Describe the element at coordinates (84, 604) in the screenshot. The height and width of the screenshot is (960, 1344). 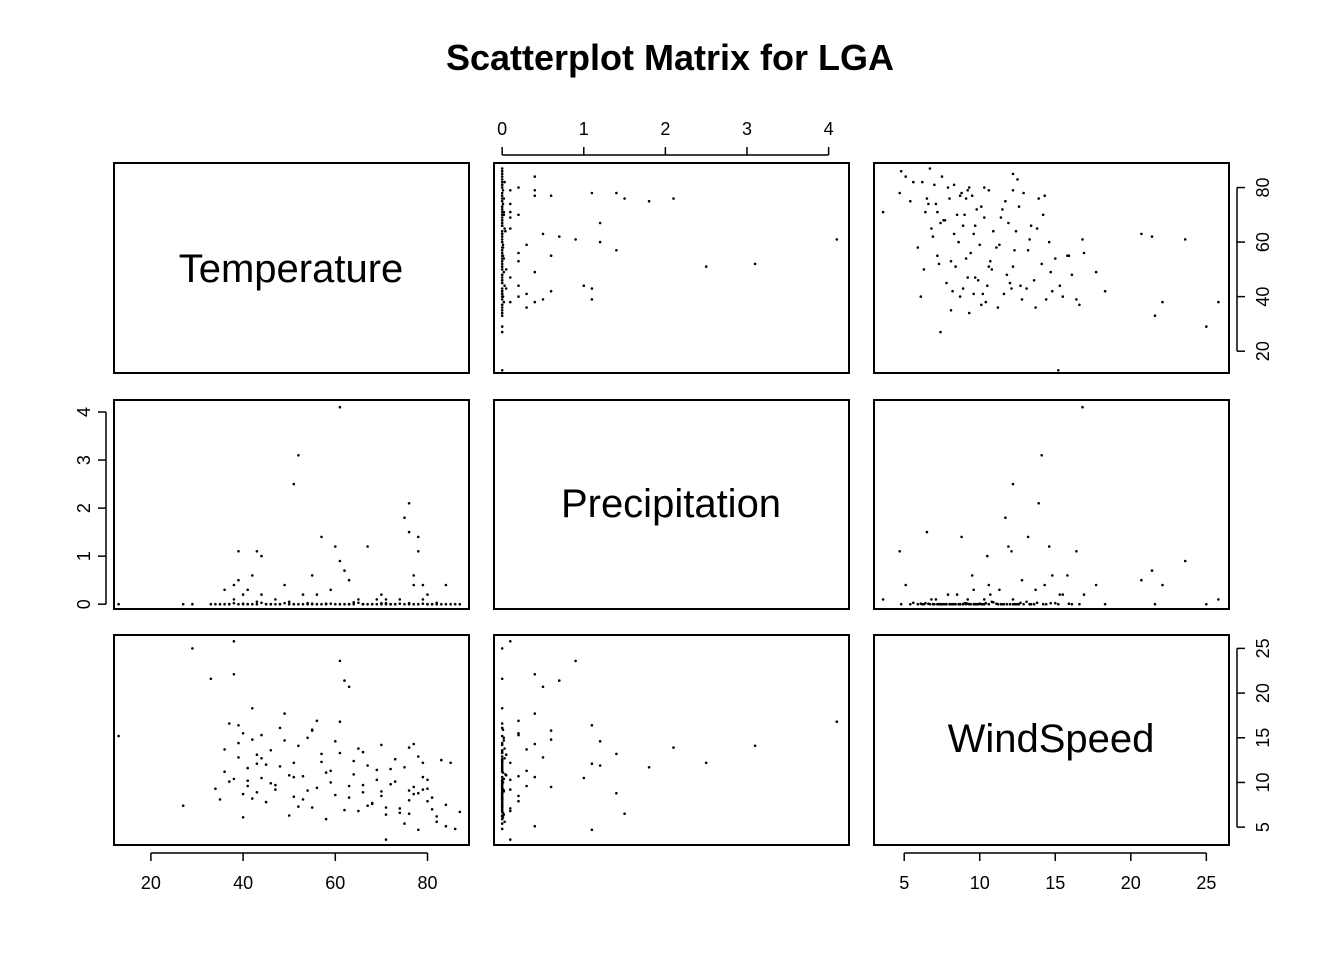
I see `tick-label-left-precipitation: 0` at that location.